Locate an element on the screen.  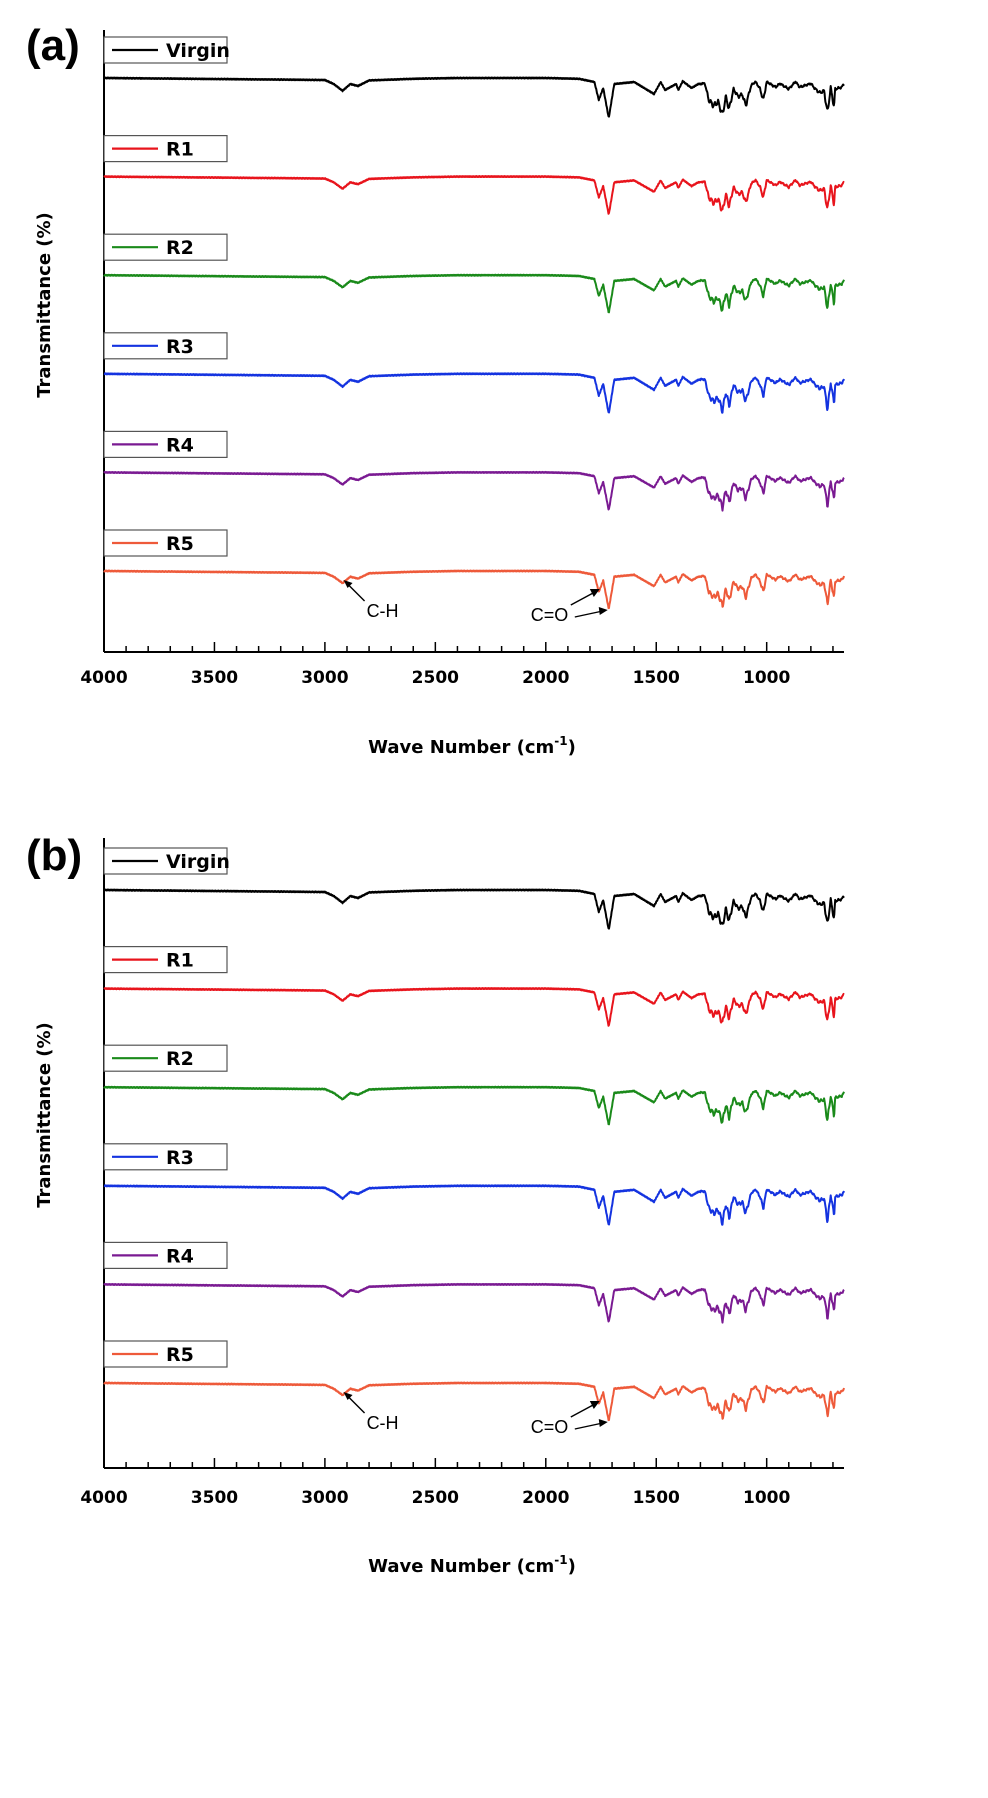
legend-box is located at coordinates (165, 444).